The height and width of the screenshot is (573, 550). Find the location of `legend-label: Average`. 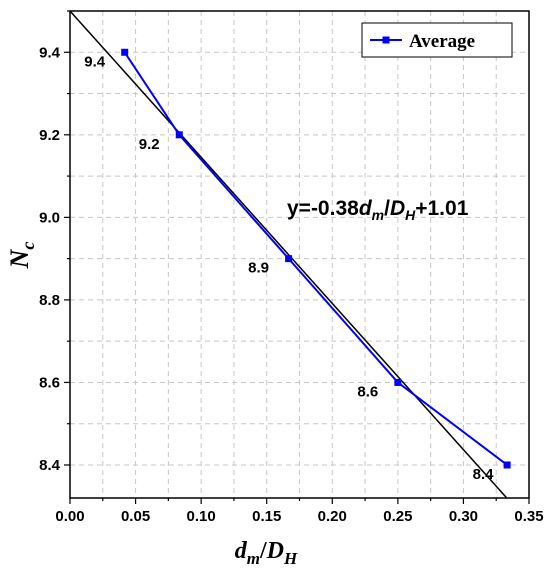

legend-label: Average is located at coordinates (442, 41).